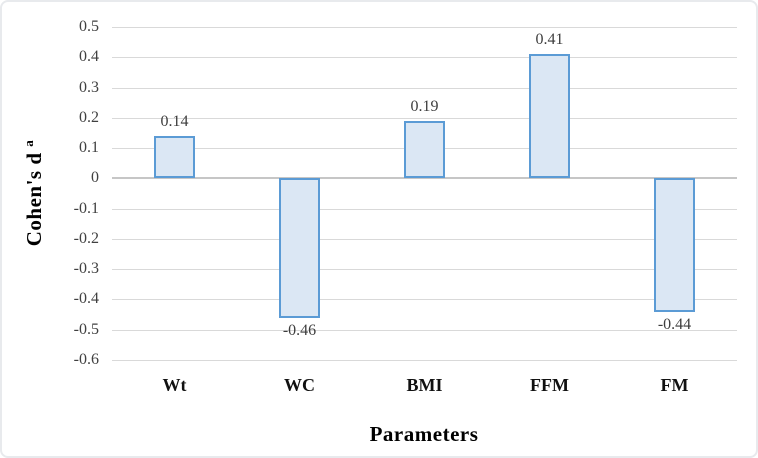 The height and width of the screenshot is (458, 758). What do you see at coordinates (549, 385) in the screenshot?
I see `x-category-label-ffm: FFM` at bounding box center [549, 385].